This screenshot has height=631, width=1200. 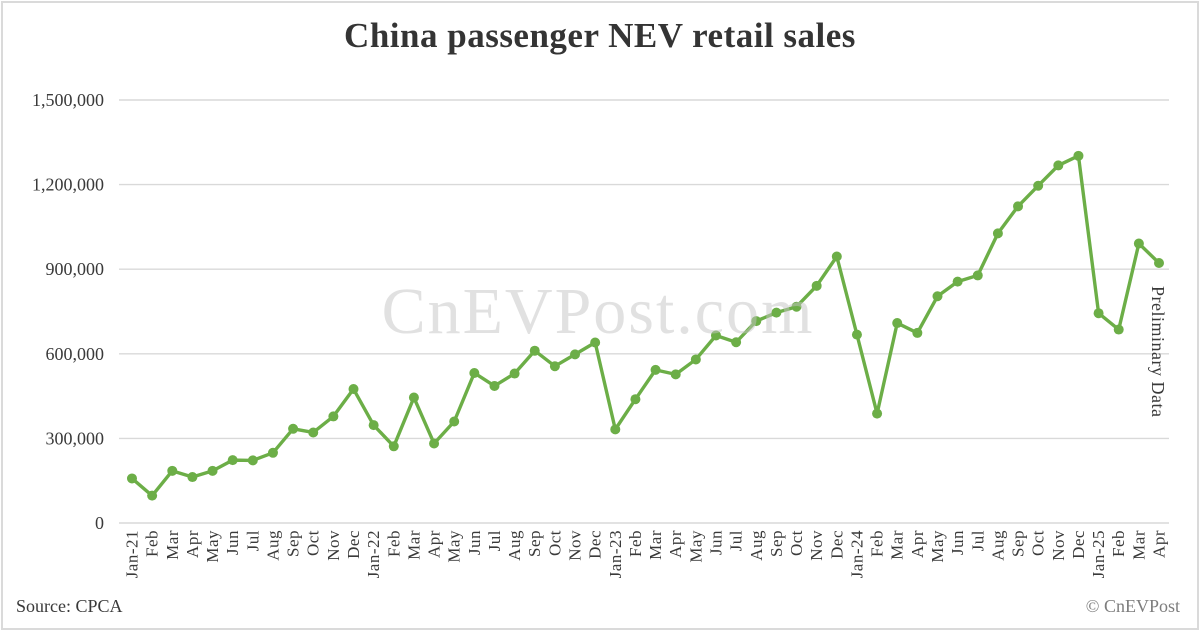 What do you see at coordinates (99, 523) in the screenshot?
I see `y-axis-label: 0` at bounding box center [99, 523].